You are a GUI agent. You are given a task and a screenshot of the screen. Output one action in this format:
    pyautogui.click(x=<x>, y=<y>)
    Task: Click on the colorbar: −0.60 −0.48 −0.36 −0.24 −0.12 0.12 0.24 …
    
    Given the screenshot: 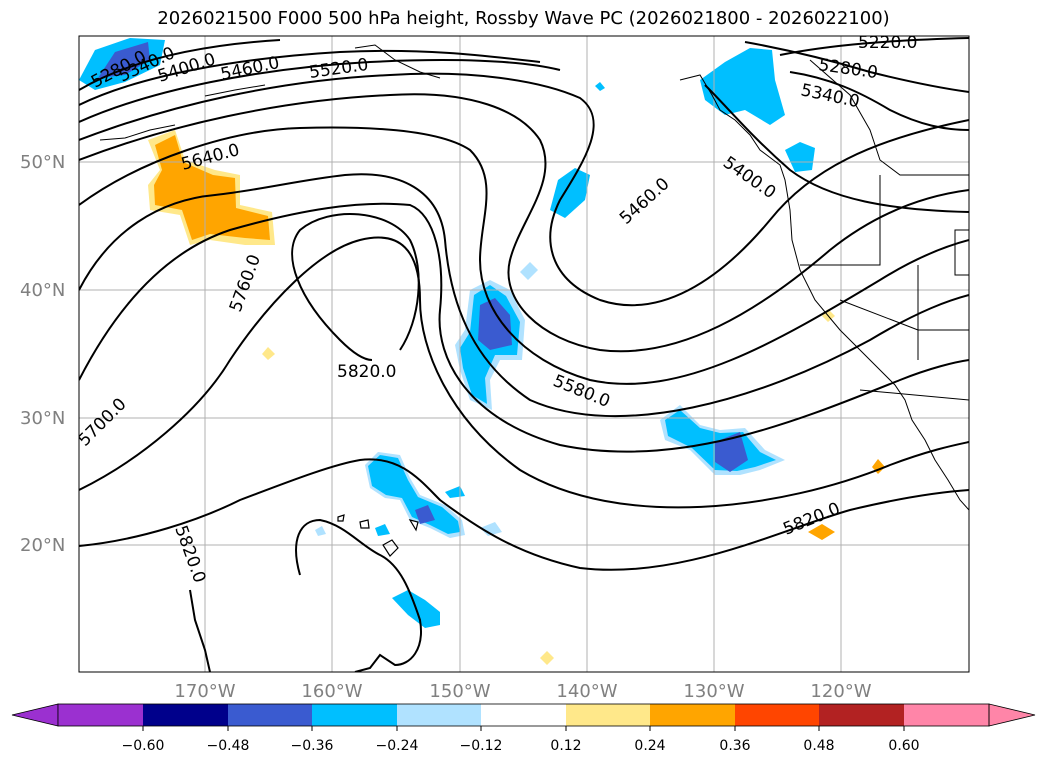 What is the action you would take?
    pyautogui.click(x=523, y=728)
    